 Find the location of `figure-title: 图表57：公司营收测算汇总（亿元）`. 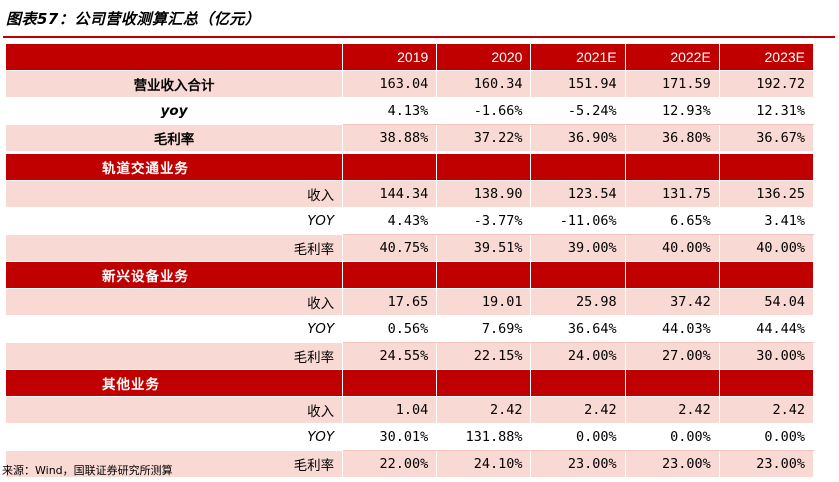

figure-title: 图表57：公司营收测算汇总（亿元） is located at coordinates (133, 19).